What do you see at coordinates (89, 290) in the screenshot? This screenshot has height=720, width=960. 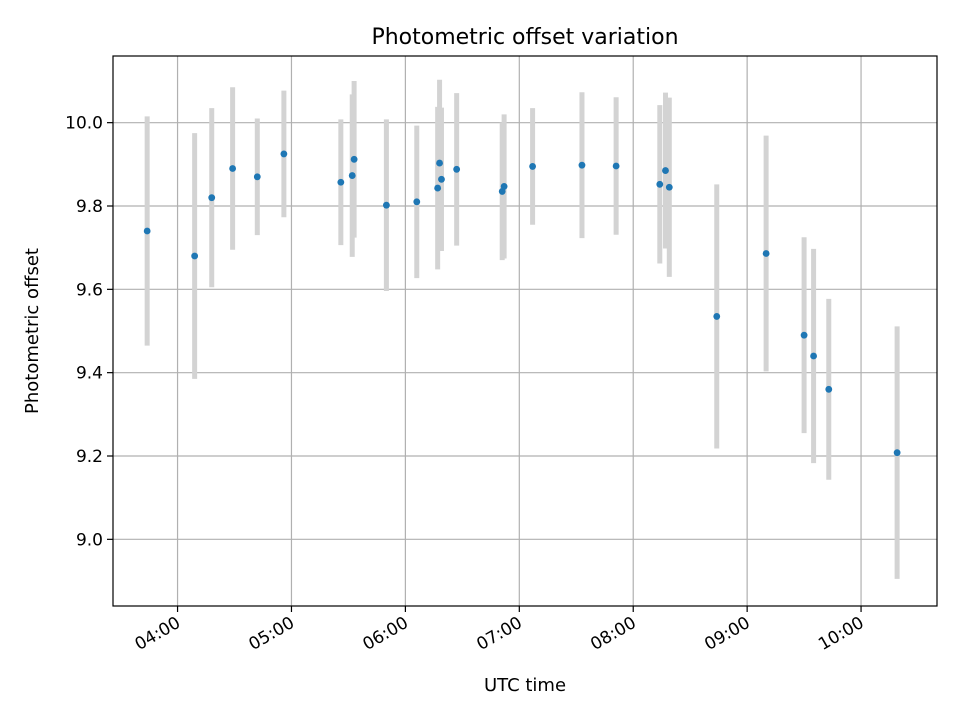 I see `y-tick-label: 9.6` at bounding box center [89, 290].